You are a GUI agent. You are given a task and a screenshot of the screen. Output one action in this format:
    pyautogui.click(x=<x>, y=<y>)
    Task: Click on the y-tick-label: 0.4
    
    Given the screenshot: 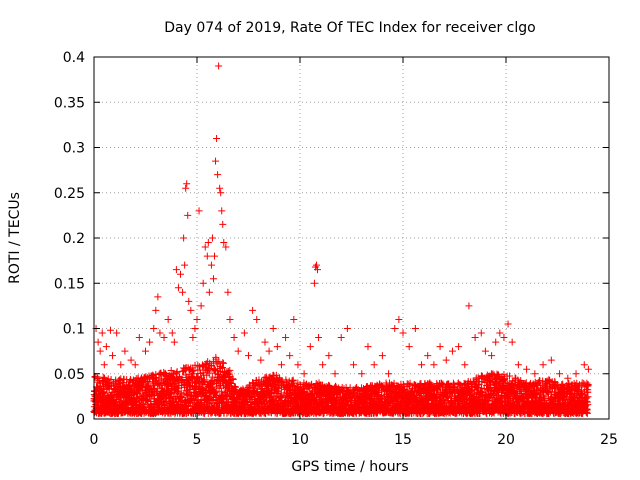 What is the action you would take?
    pyautogui.click(x=74, y=58)
    